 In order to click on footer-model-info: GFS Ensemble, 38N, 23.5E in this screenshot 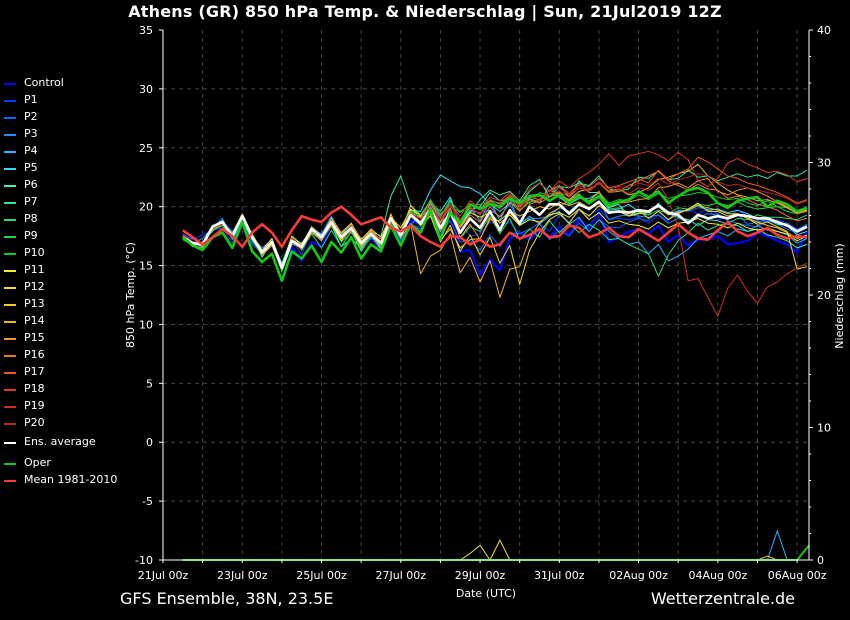, I will do `click(227, 598)`.